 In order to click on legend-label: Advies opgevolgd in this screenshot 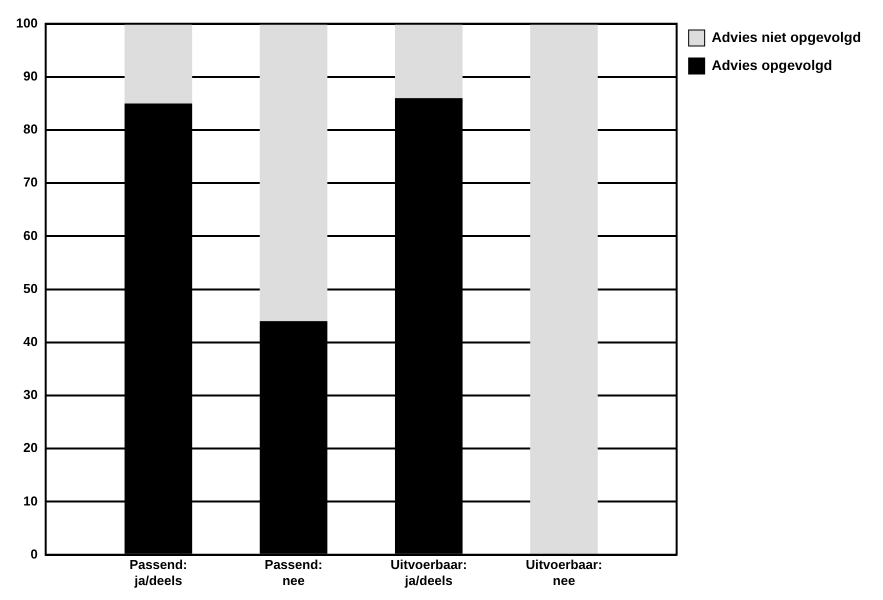, I will do `click(772, 64)`.